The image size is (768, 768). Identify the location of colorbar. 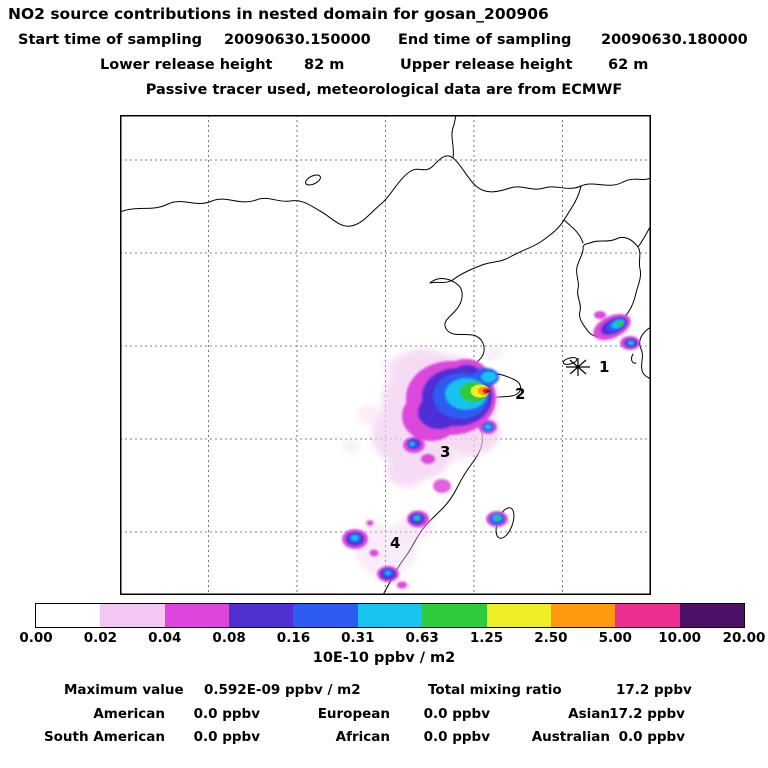
(390, 615).